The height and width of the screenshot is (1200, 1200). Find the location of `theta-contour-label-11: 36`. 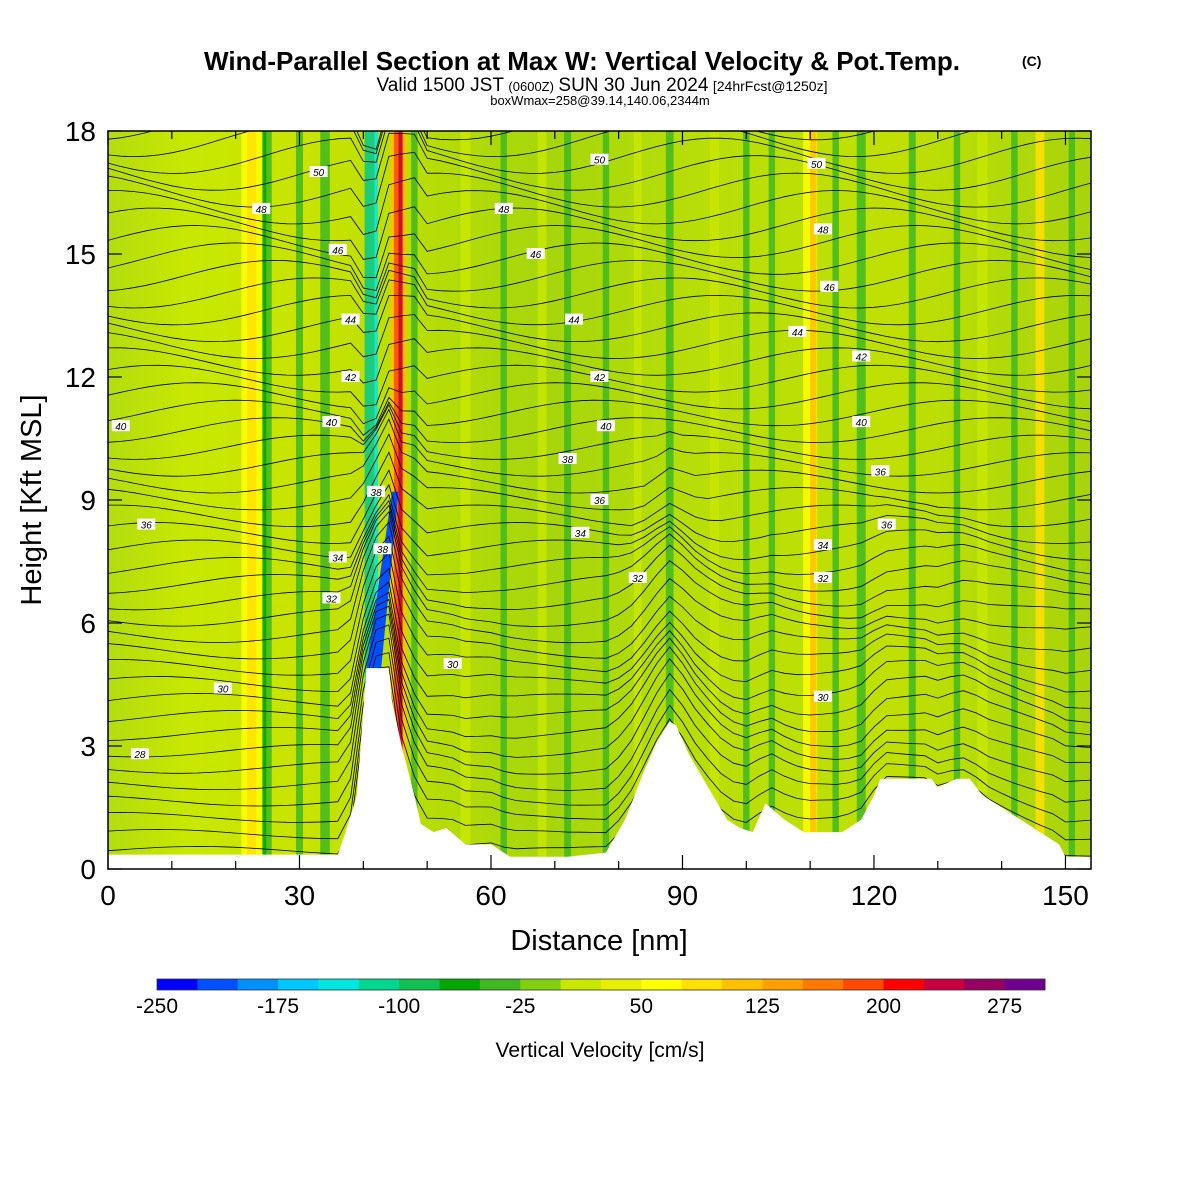

theta-contour-label-11: 36 is located at coordinates (599, 500).